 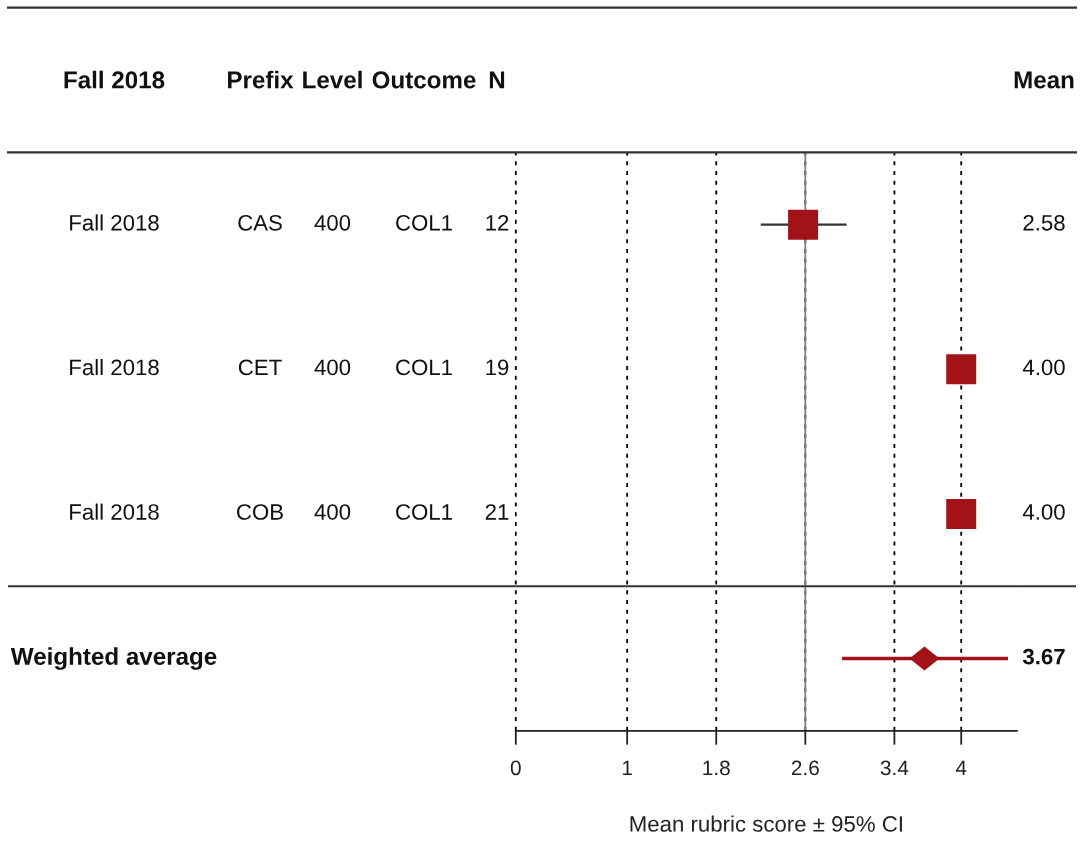 I want to click on text: Mean, so click(x=1044, y=80).